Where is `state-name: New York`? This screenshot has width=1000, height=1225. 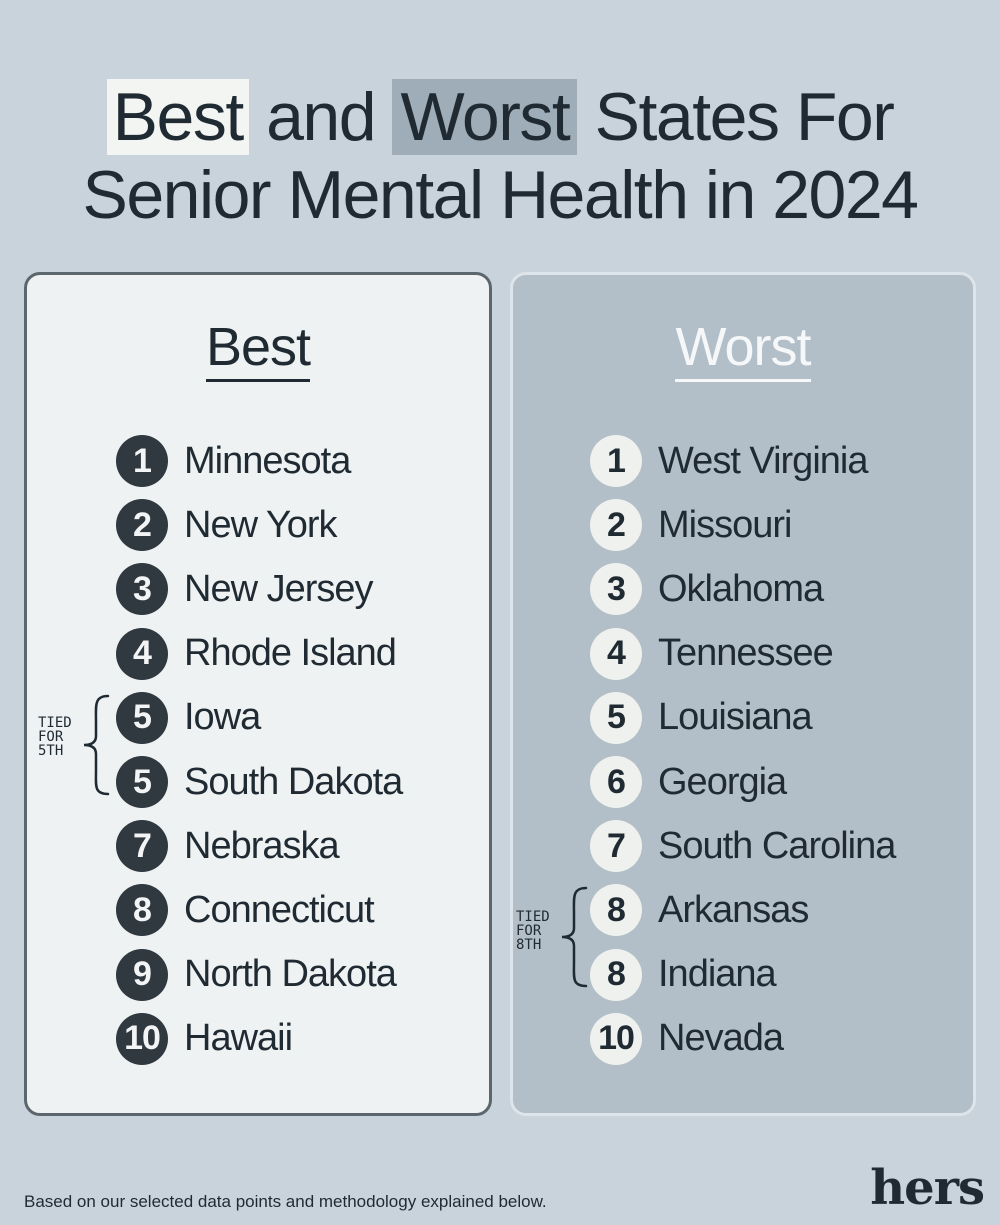 state-name: New York is located at coordinates (261, 524).